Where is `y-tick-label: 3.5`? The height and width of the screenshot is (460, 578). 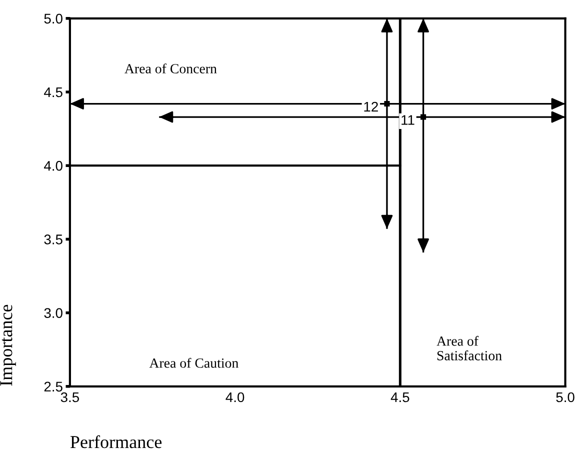
y-tick-label: 3.5 is located at coordinates (53, 239).